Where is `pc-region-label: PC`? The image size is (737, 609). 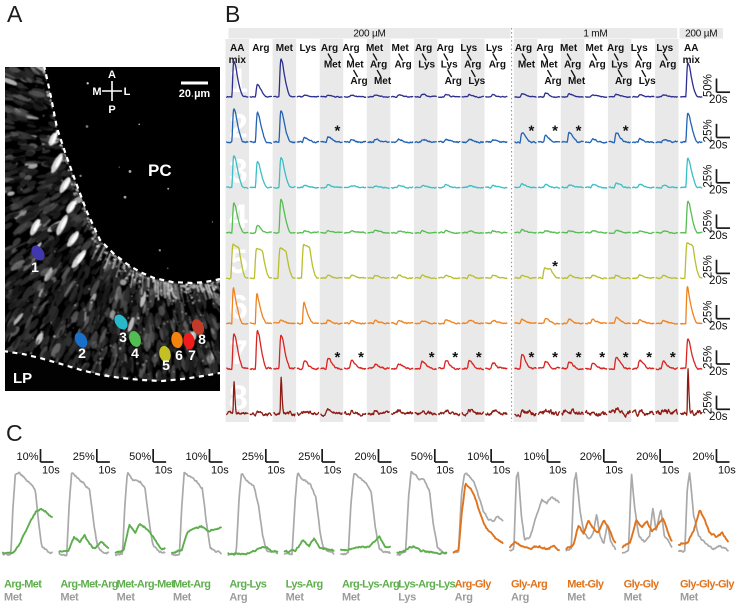 pc-region-label: PC is located at coordinates (160, 170).